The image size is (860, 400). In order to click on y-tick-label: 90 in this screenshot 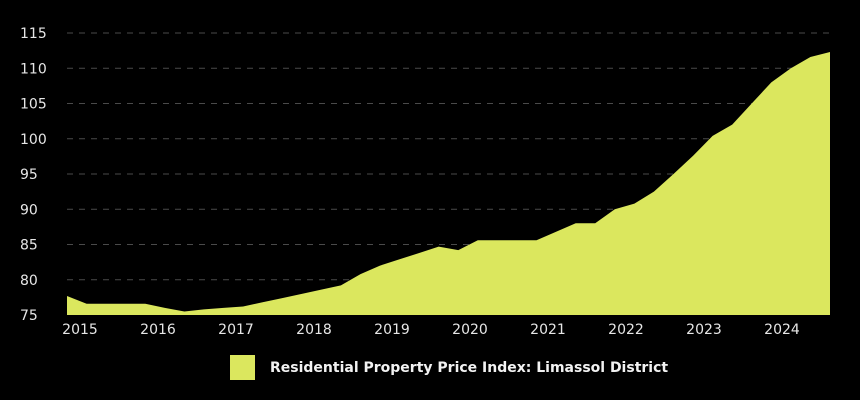, I will do `click(29, 210)`.